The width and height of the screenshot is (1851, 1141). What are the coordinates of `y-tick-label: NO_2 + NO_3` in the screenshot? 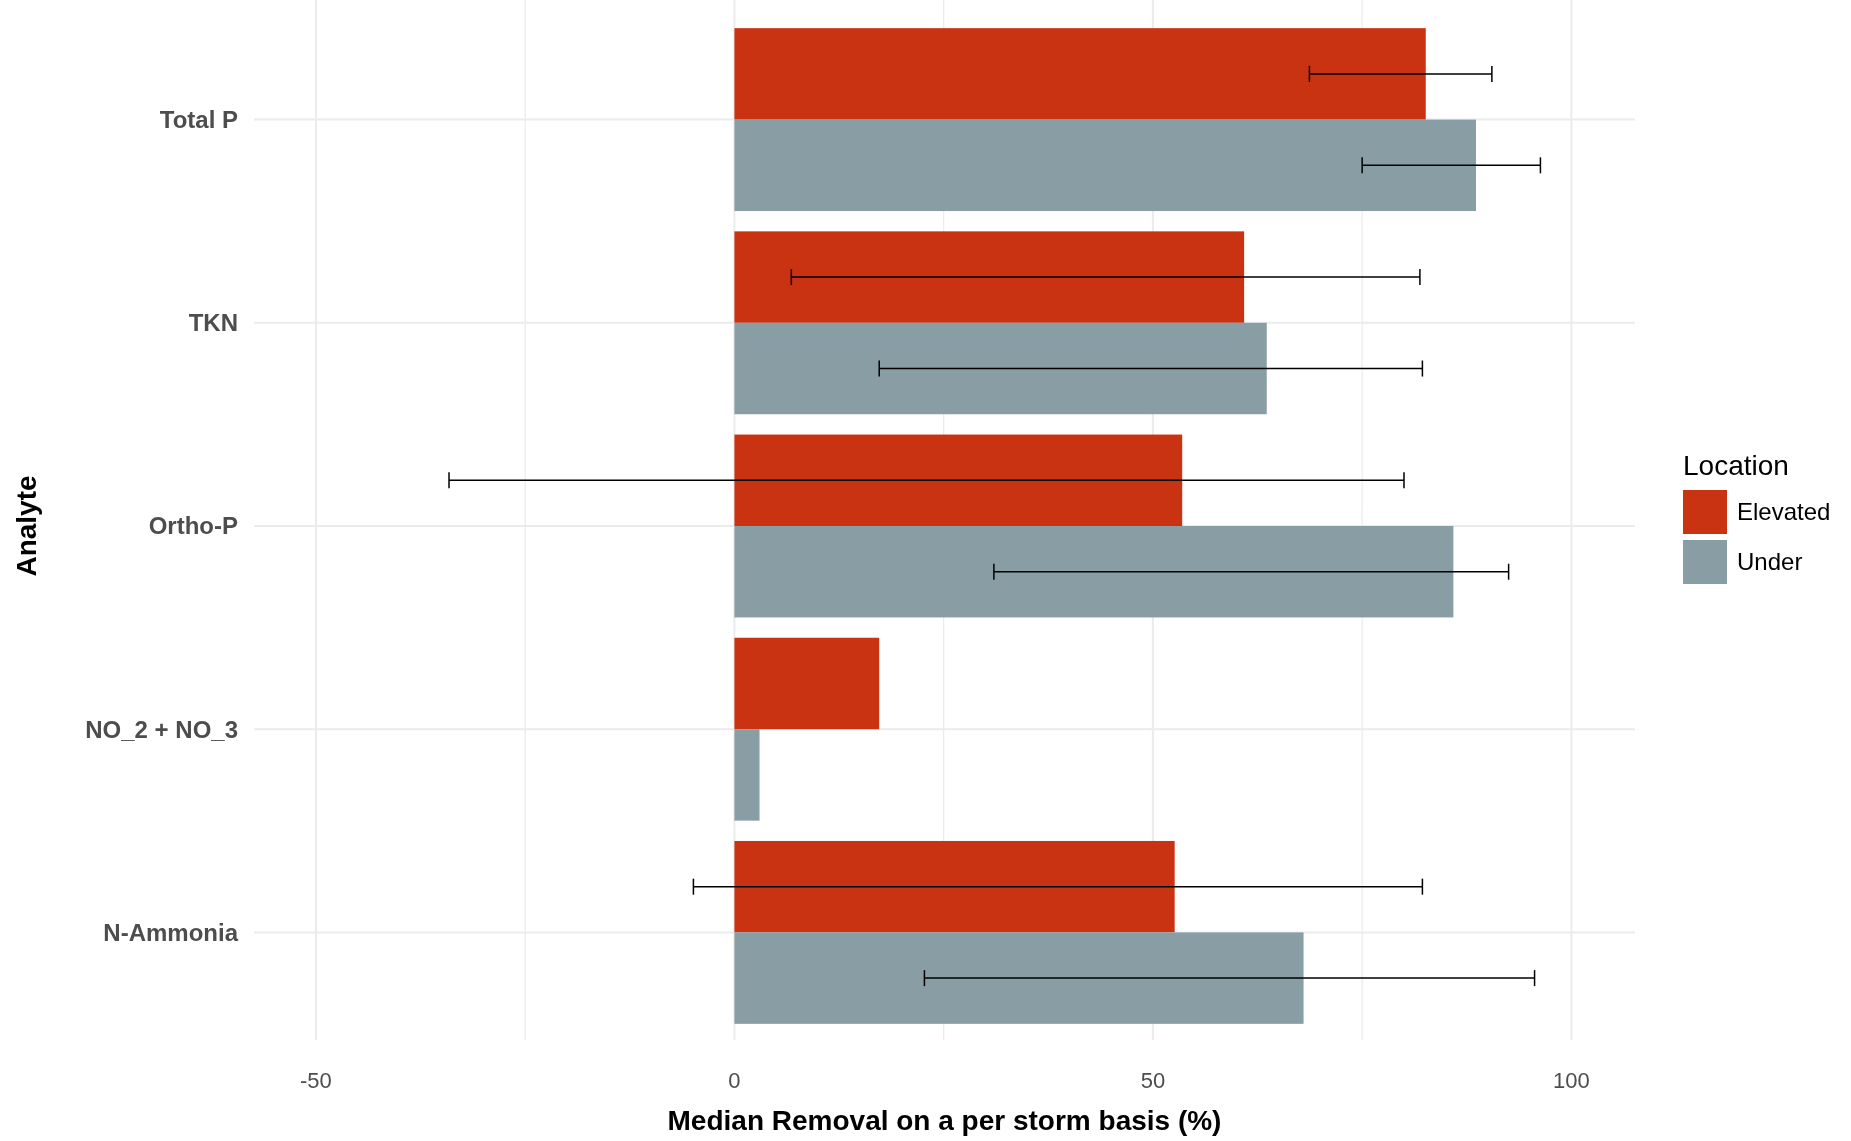 It's located at (161, 729).